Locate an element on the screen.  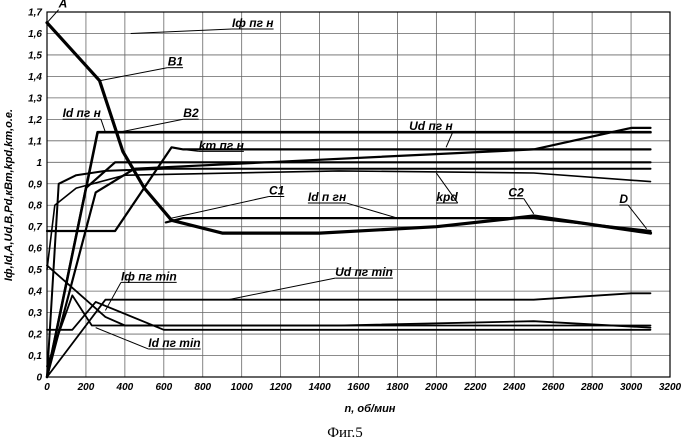
y-tick-label: 0,7 is located at coordinates (35, 227).